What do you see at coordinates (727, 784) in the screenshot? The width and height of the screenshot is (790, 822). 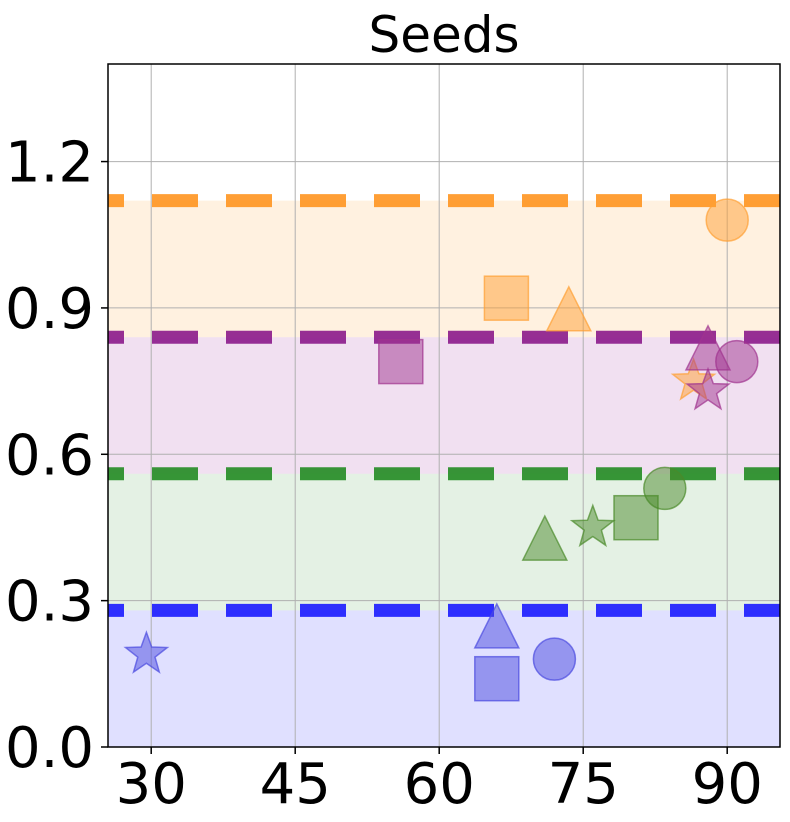 I see `x-tick-label-4: 90` at bounding box center [727, 784].